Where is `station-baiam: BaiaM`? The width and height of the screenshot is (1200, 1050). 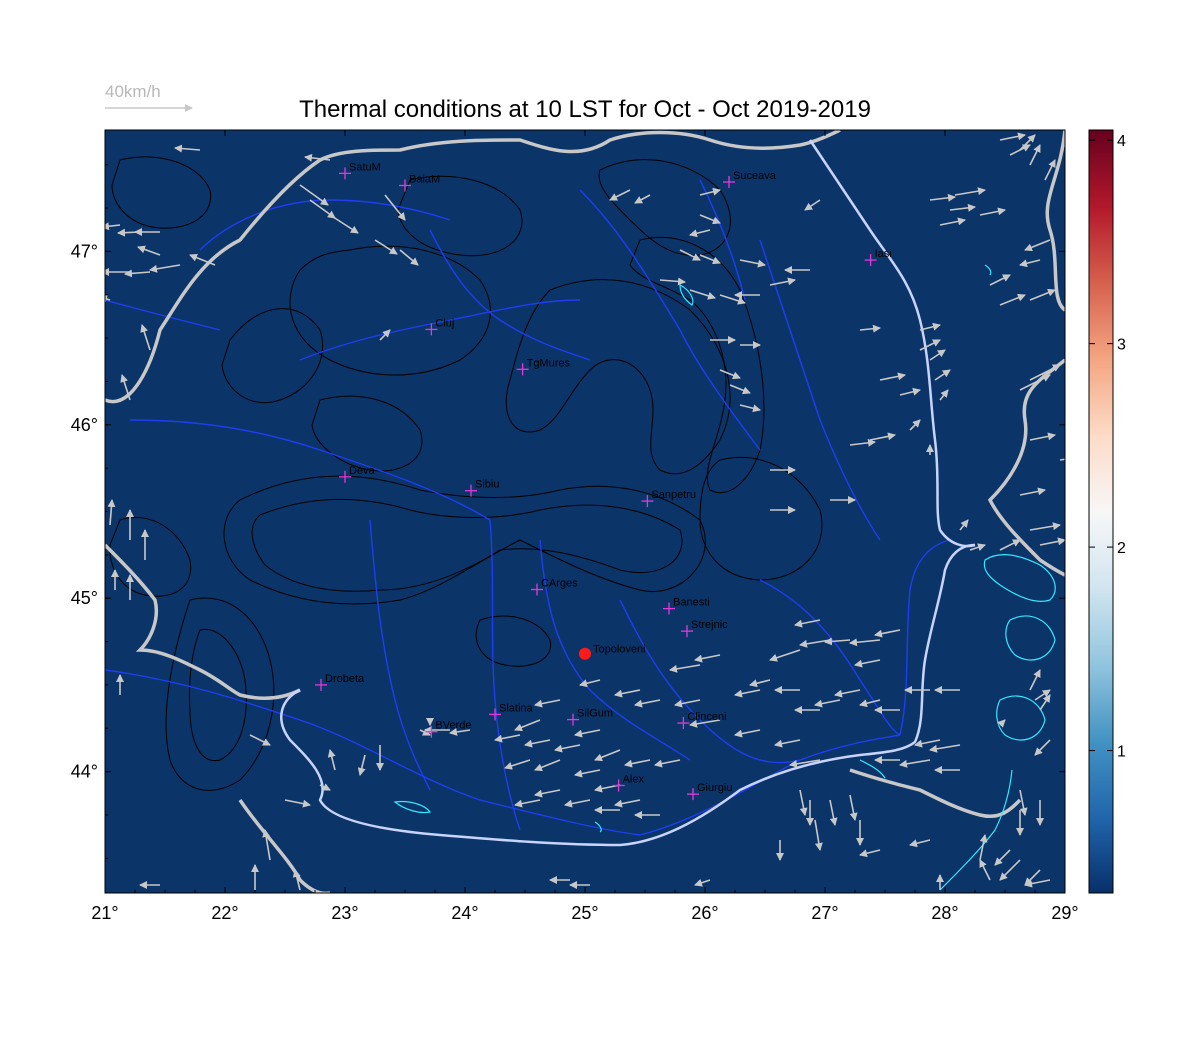
station-baiam: BaiaM is located at coordinates (419, 182).